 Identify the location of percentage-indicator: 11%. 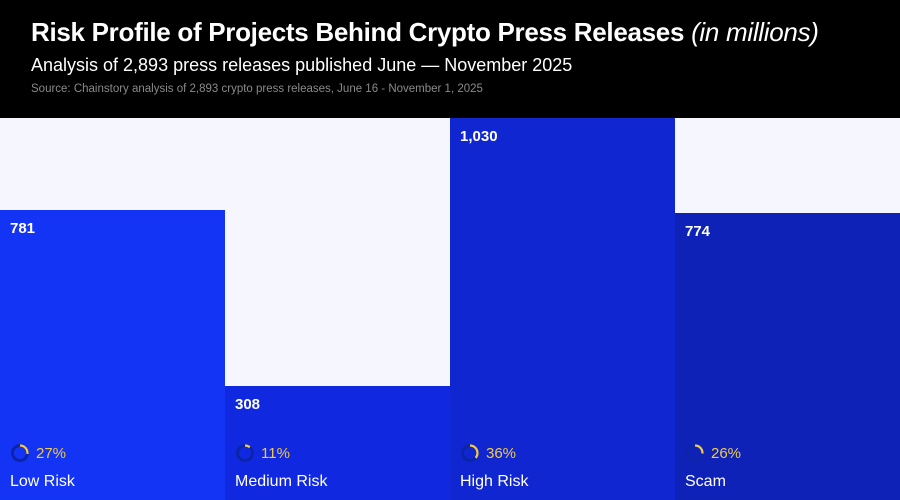
(262, 453).